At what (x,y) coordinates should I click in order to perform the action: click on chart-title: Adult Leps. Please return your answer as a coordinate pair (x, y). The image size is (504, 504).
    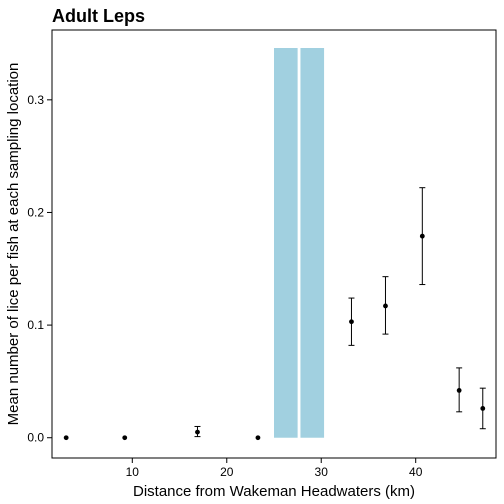
    Looking at the image, I should click on (98, 16).